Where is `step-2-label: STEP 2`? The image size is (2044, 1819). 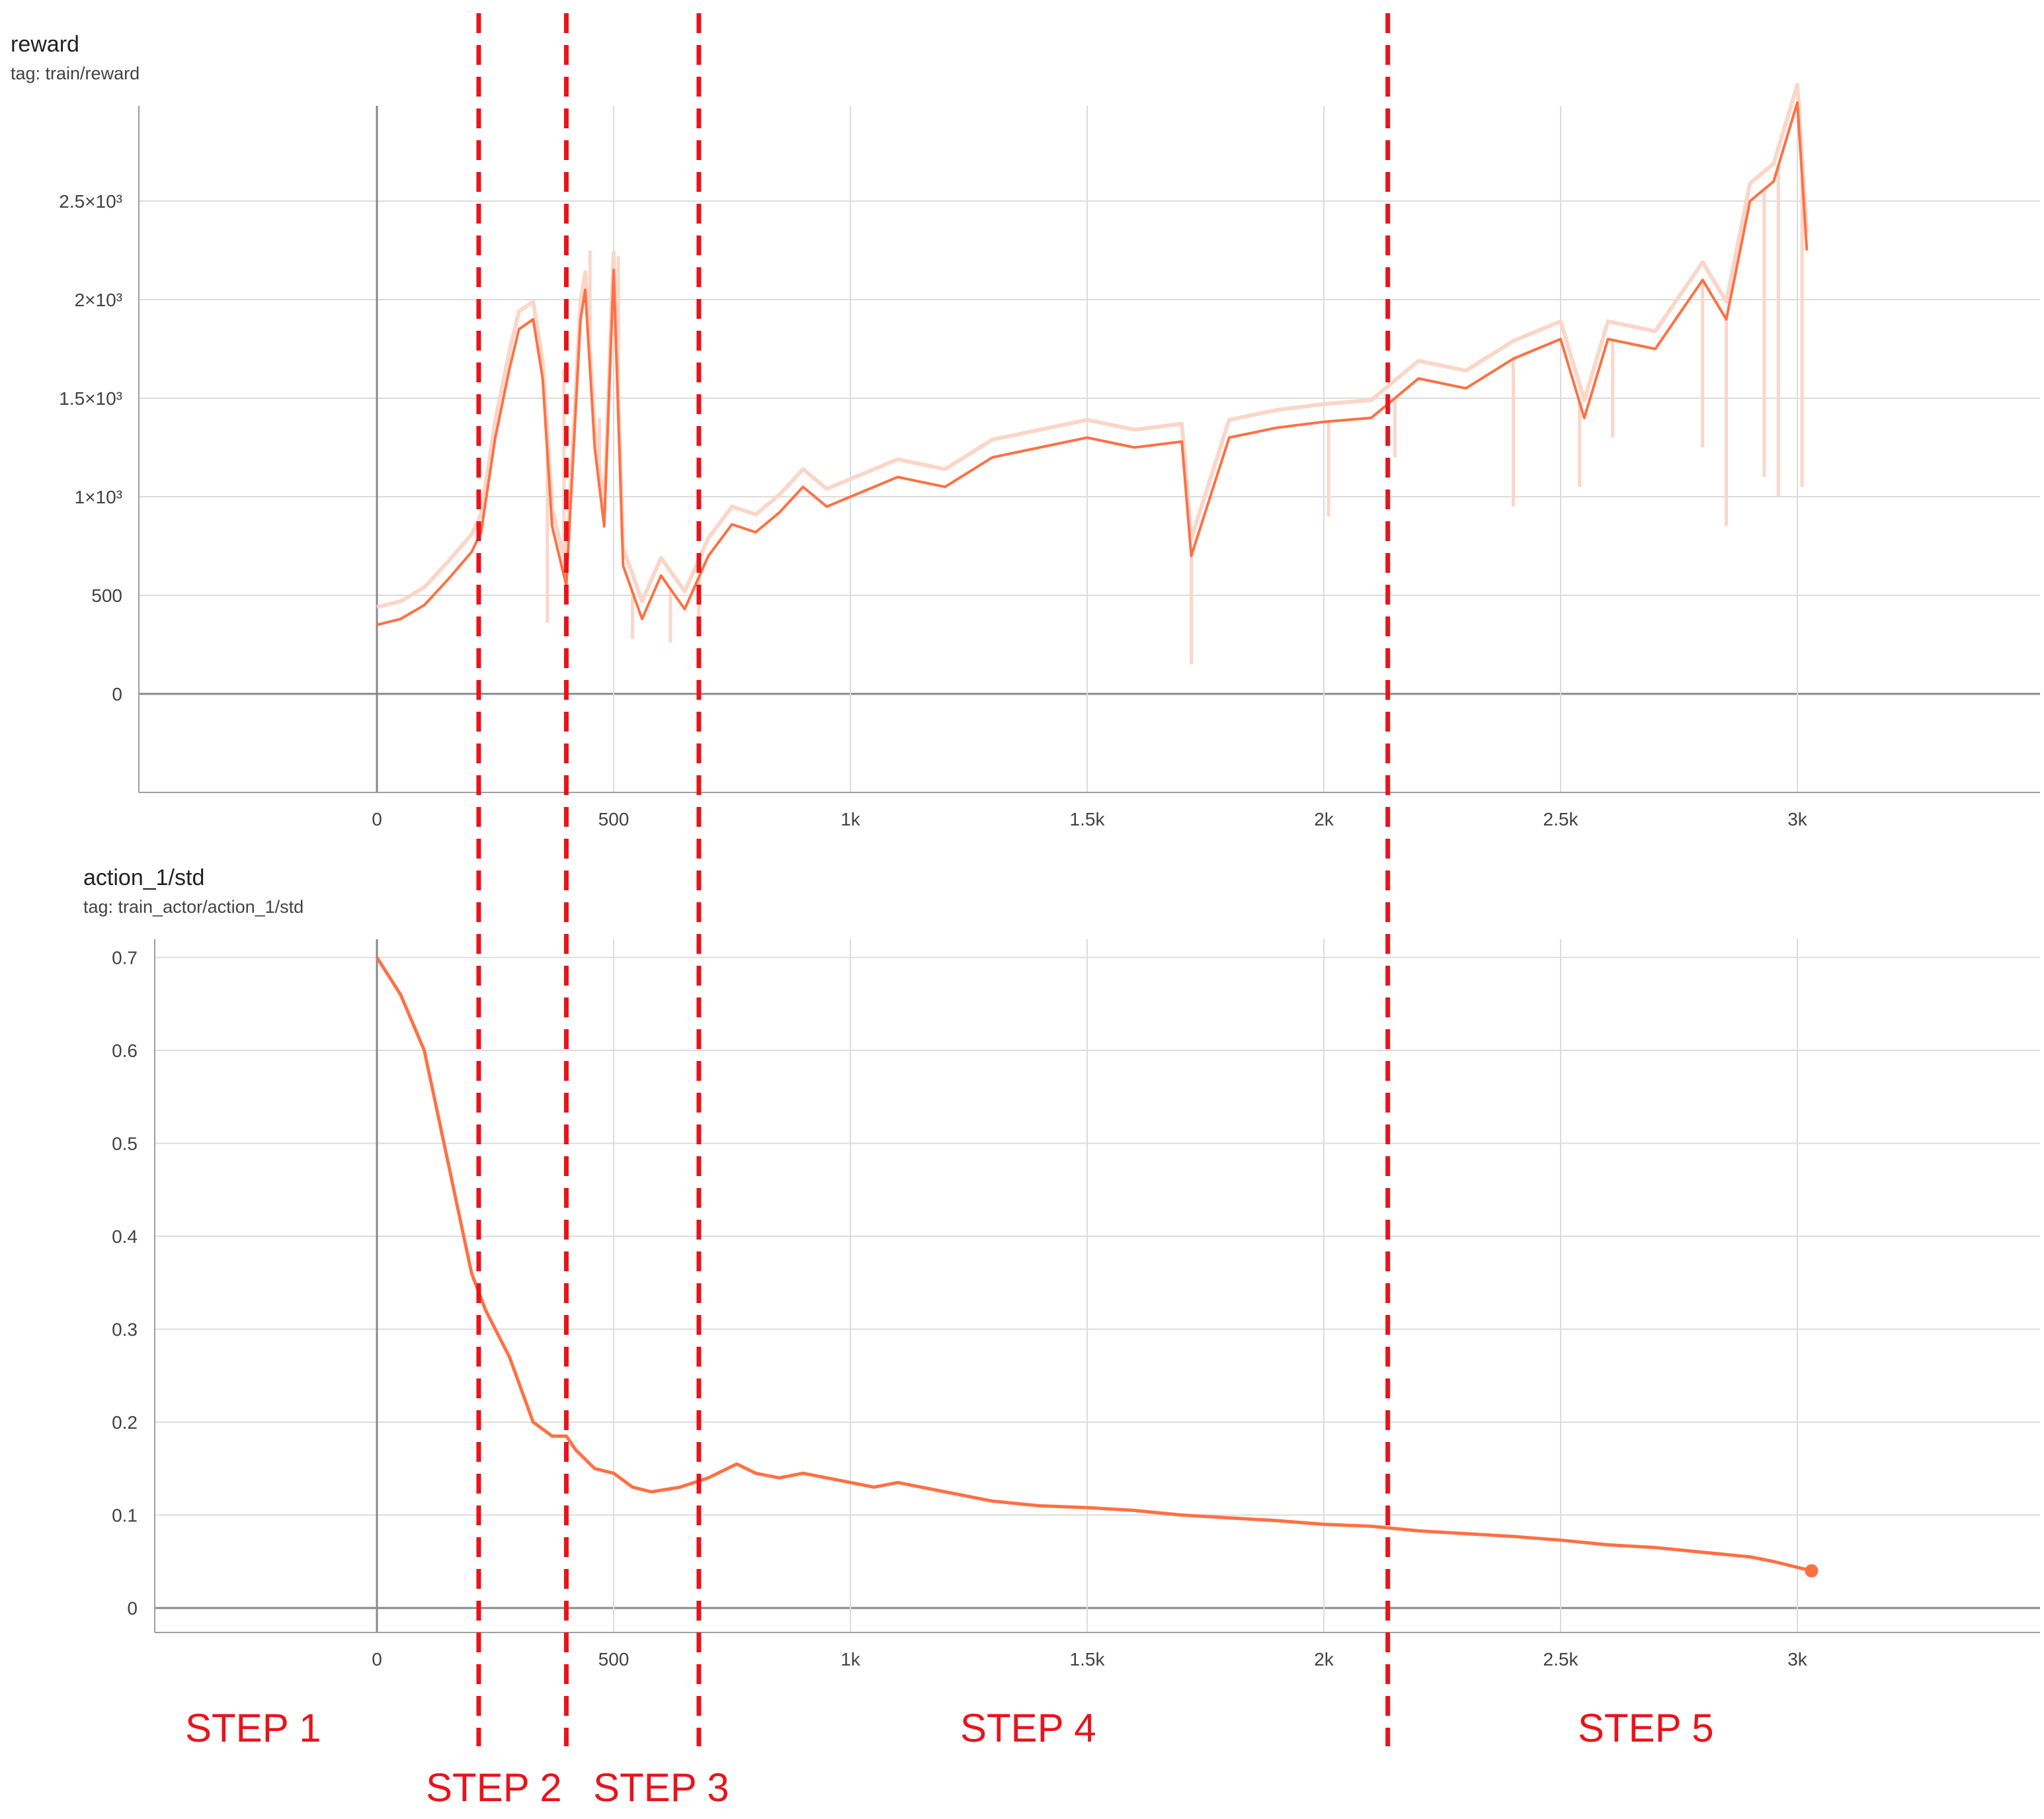
step-2-label: STEP 2 is located at coordinates (494, 1787).